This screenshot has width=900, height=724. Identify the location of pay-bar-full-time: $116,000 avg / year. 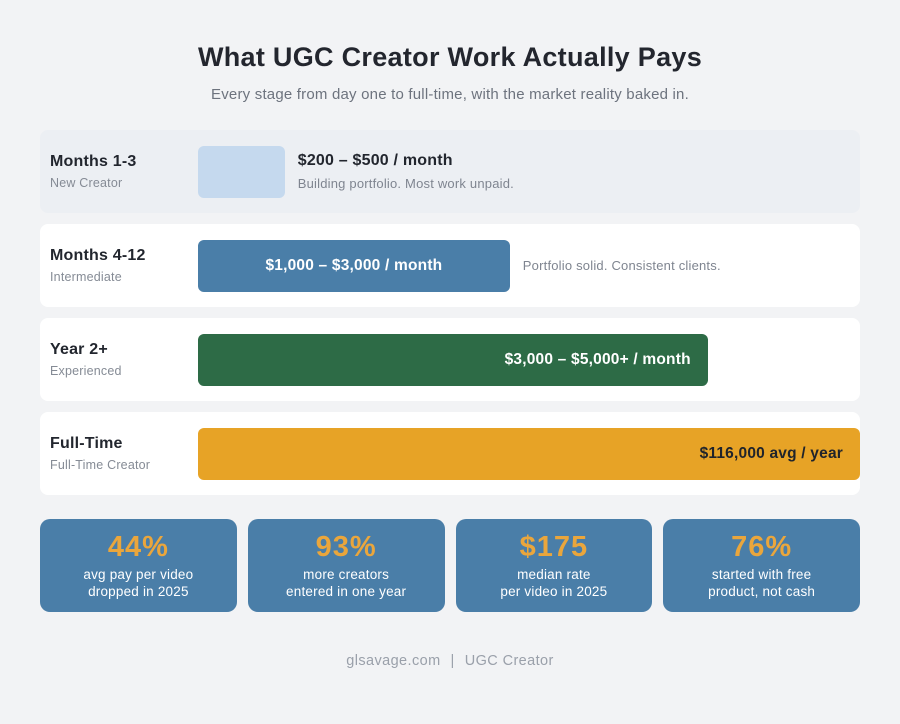
(529, 453).